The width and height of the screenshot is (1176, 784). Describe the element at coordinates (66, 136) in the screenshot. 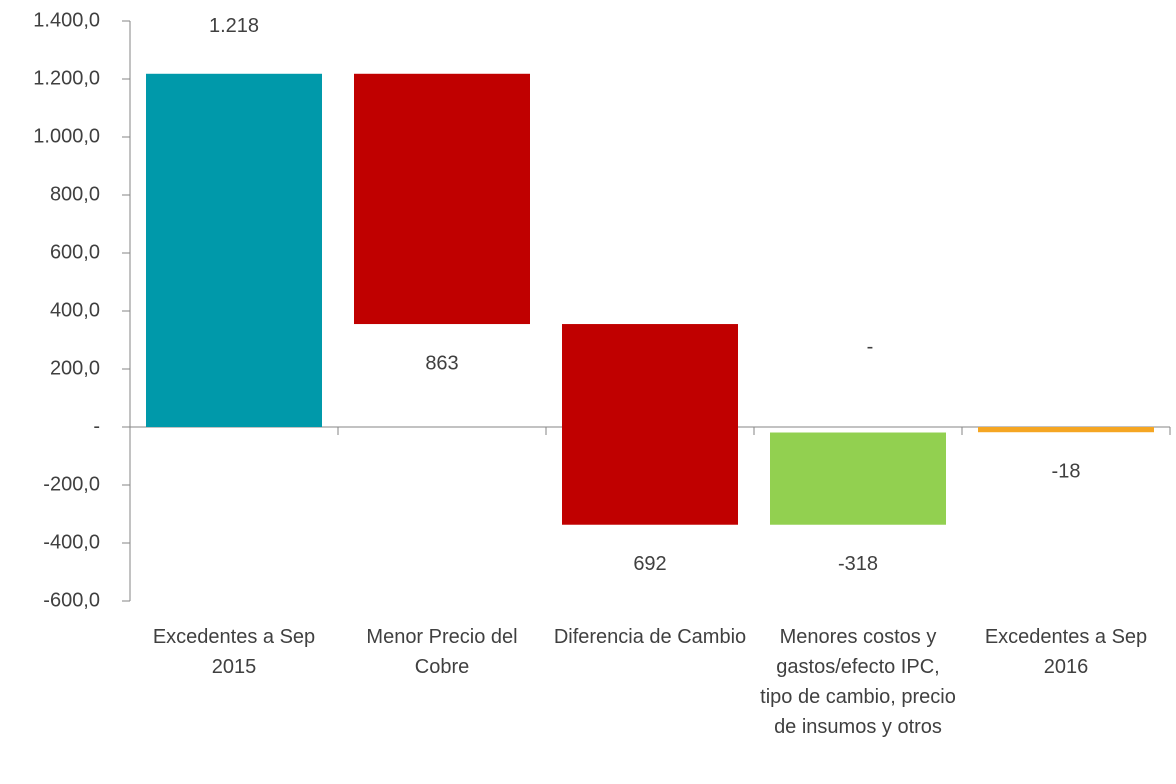

I see `y-tick-label: 1.000,0` at that location.